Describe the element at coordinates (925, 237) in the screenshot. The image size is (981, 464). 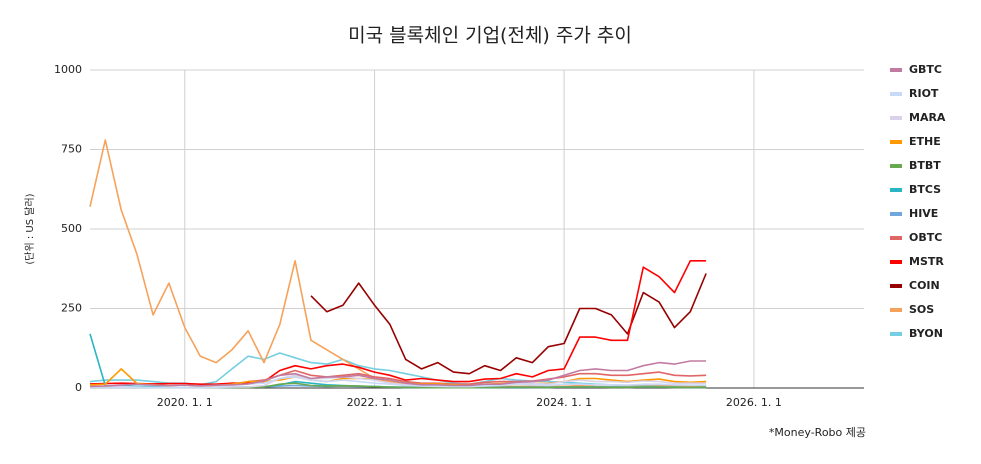
I see `legend-label: OBTC` at that location.